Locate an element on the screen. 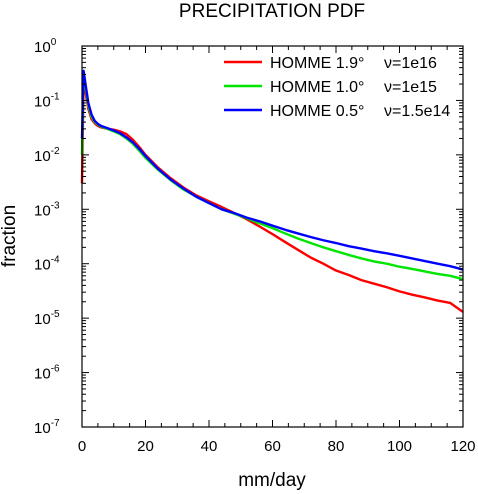 The width and height of the screenshot is (478, 494). x-tick-label: 40 is located at coordinates (209, 446).